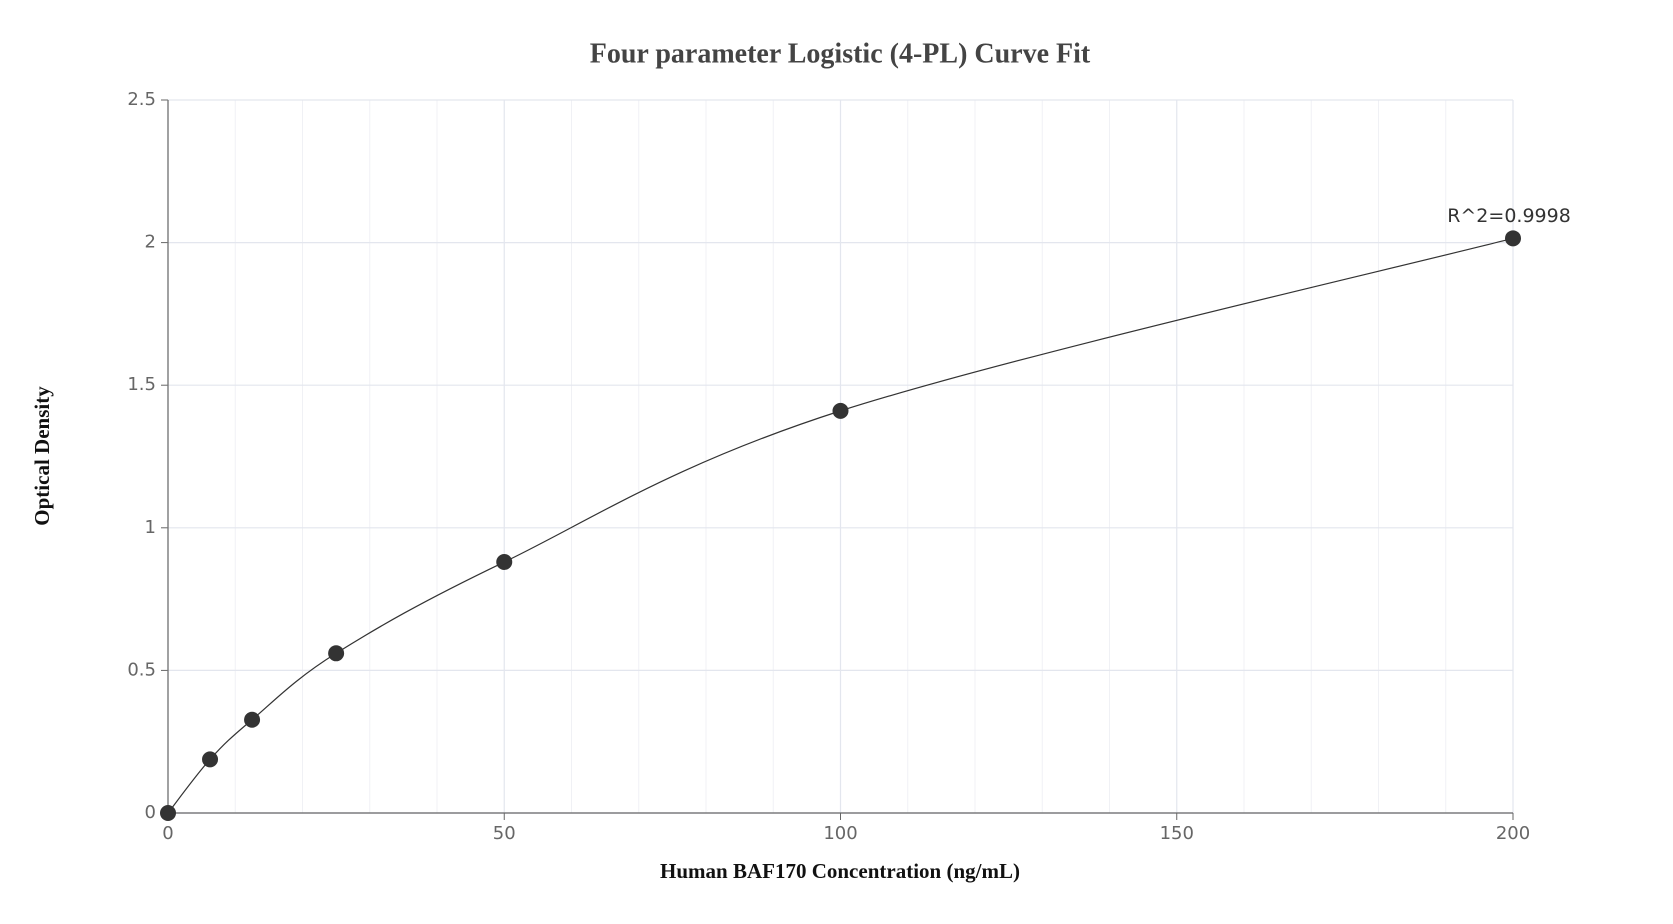  What do you see at coordinates (150, 242) in the screenshot?
I see `y-tick-label: 2` at bounding box center [150, 242].